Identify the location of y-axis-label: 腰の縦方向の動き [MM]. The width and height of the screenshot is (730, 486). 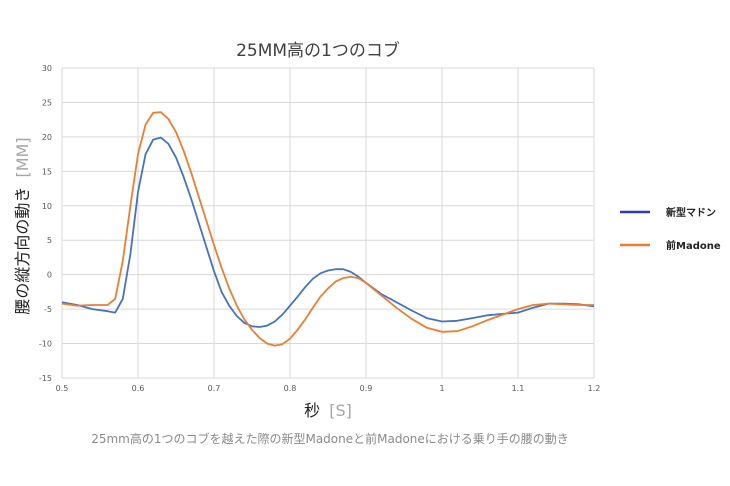
(22, 225).